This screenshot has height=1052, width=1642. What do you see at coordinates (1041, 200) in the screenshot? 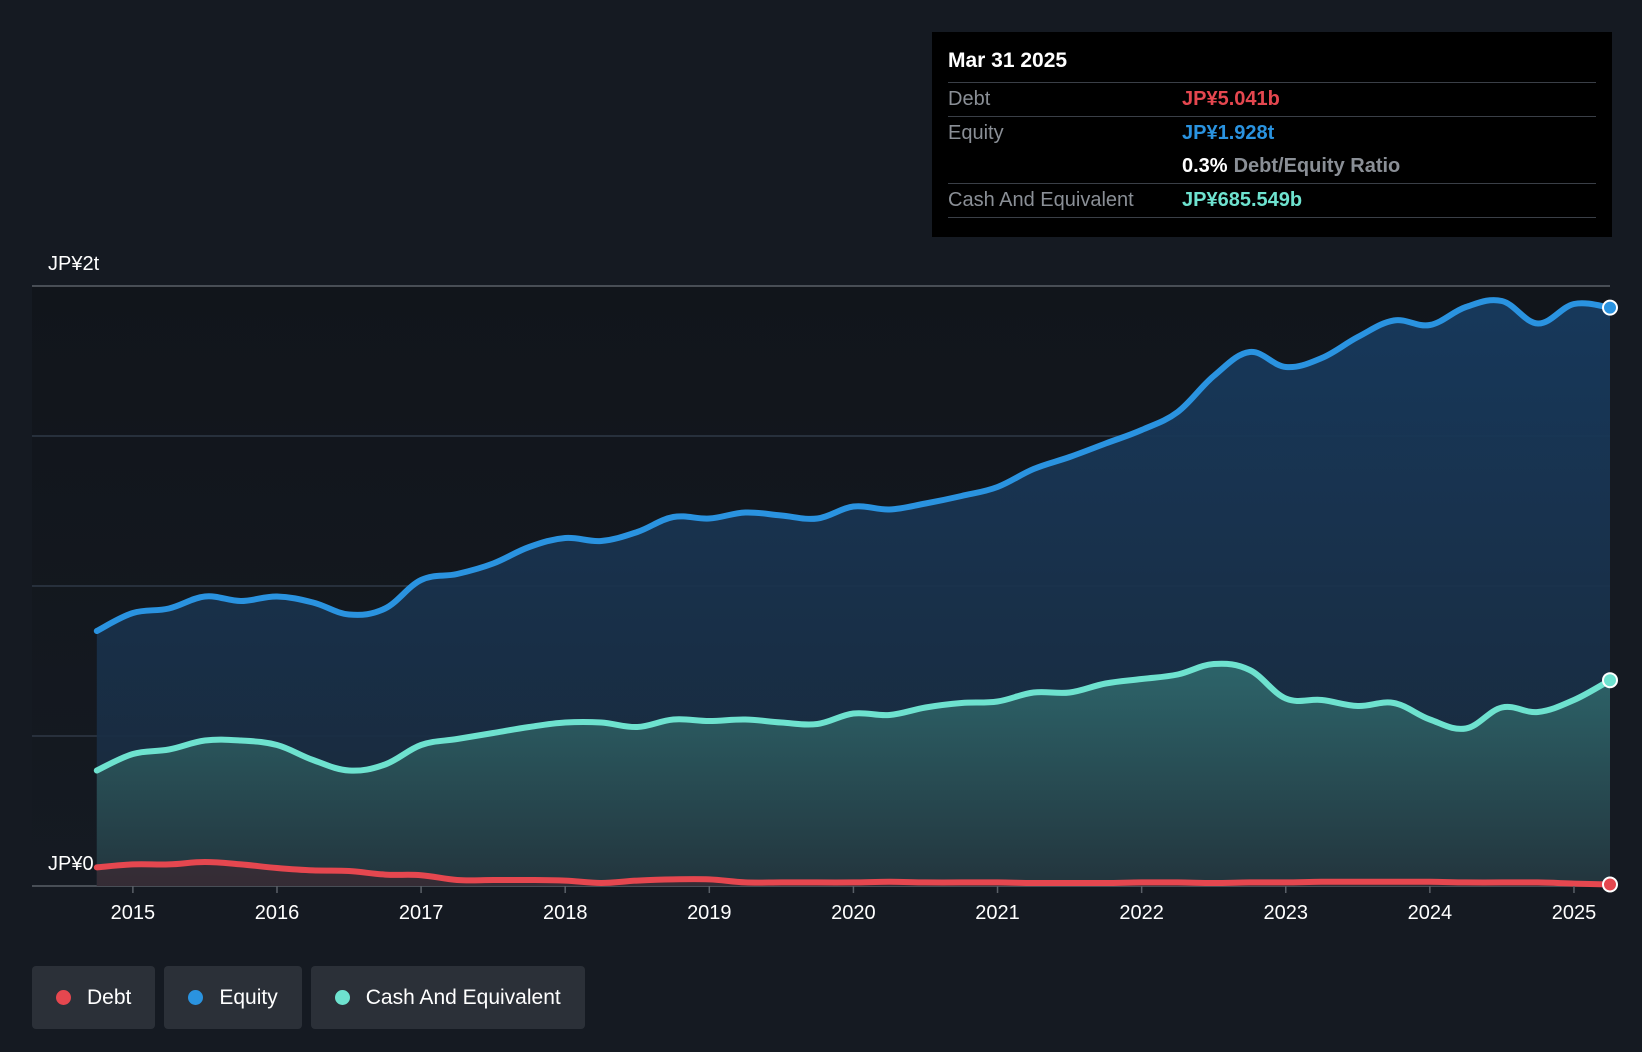
I see `tooltip-cash-label: Cash And Equivalent` at bounding box center [1041, 200].